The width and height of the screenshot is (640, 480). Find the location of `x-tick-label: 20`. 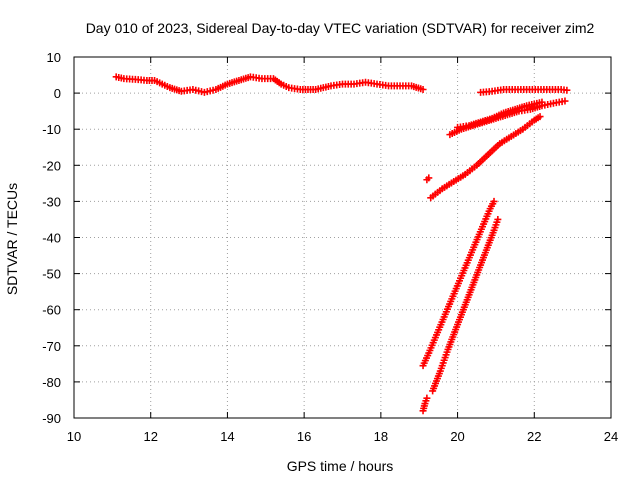

x-tick-label: 20 is located at coordinates (457, 436).